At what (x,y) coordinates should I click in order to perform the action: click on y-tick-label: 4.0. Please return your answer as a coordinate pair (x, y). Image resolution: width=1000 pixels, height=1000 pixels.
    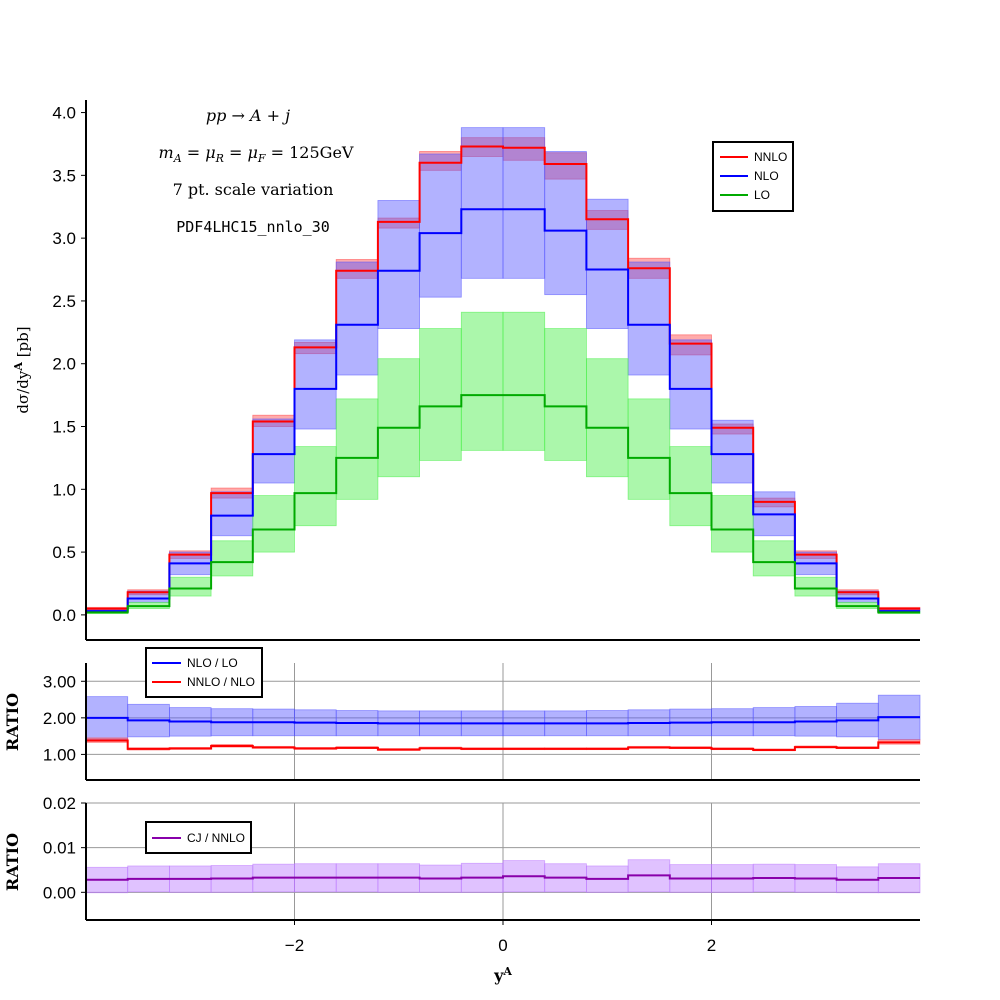
    Looking at the image, I should click on (64, 113).